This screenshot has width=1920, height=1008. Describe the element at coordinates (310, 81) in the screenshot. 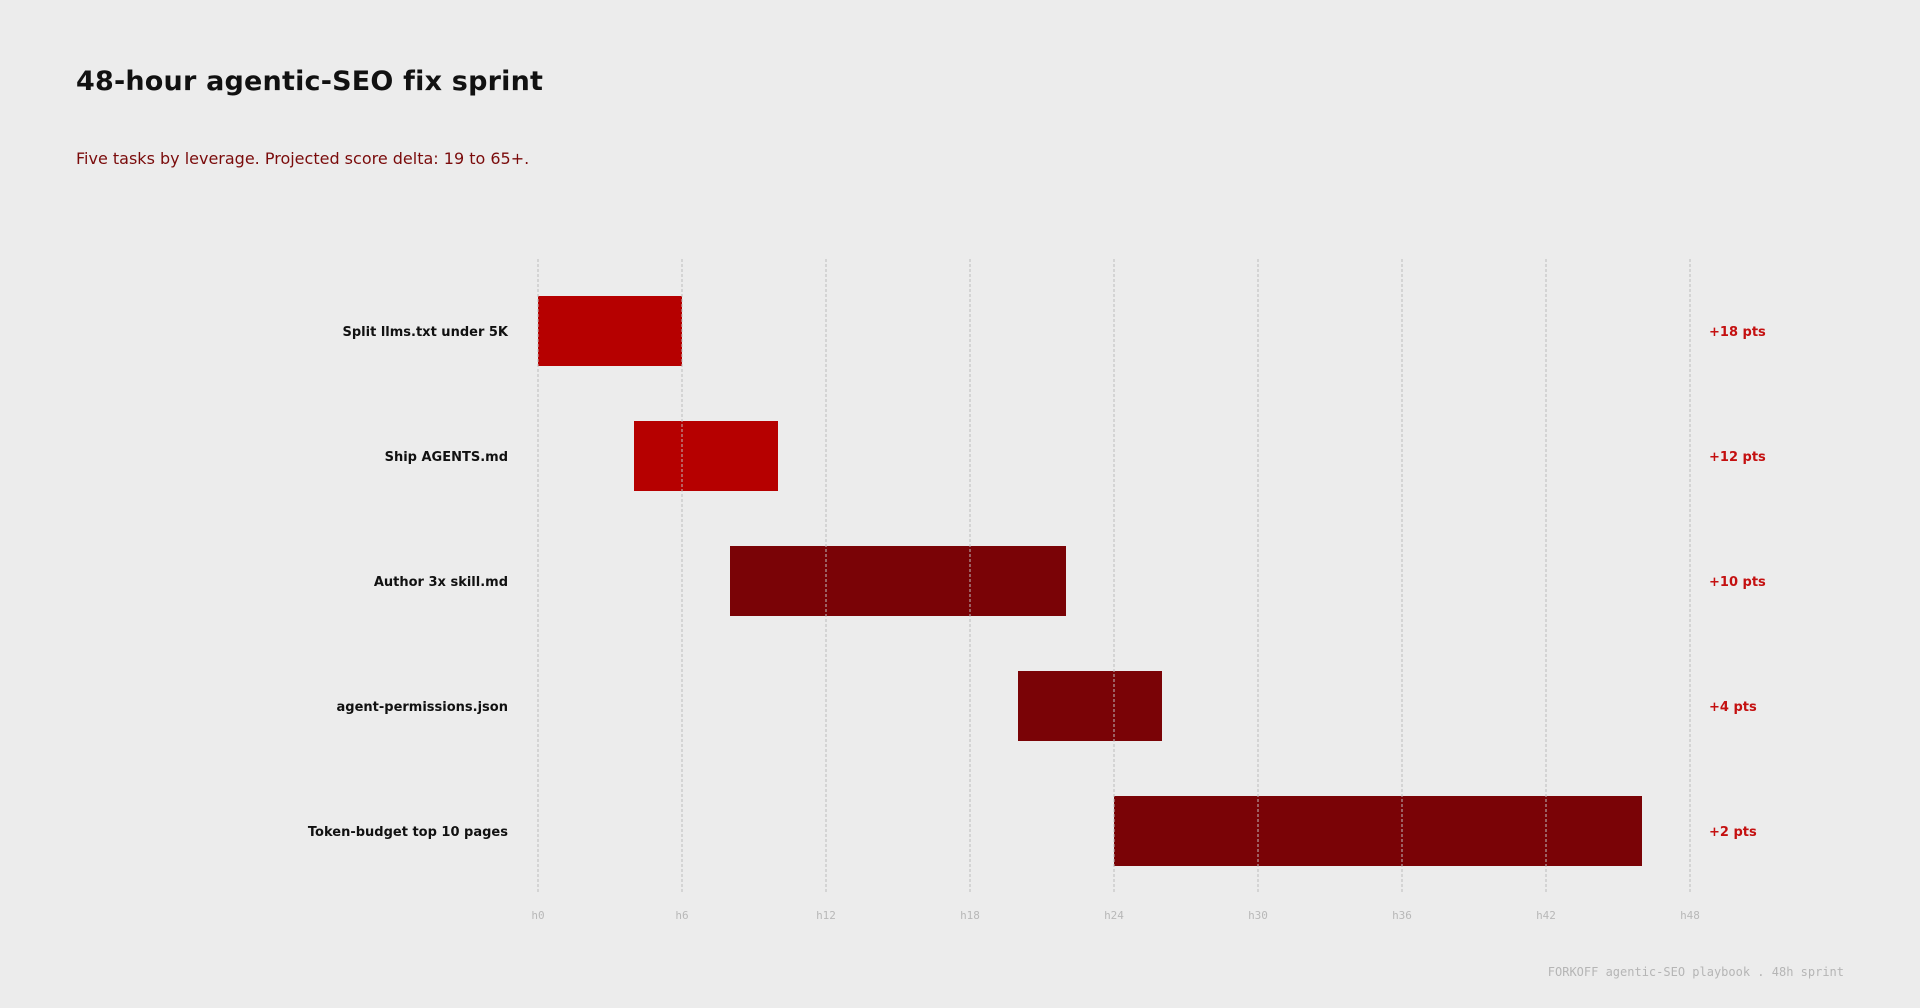

I see `chart-title: 48-hour agentic-SEO fix sprint` at that location.